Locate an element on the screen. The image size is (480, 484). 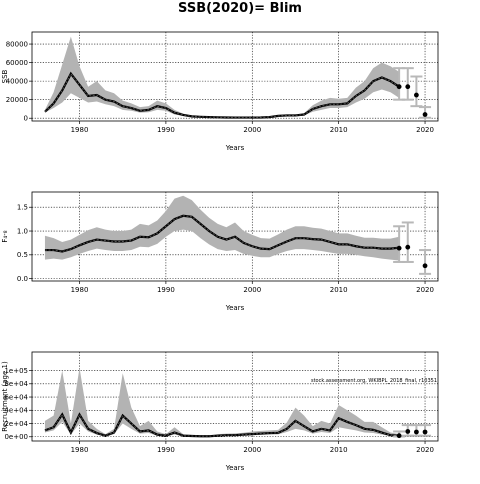
y-tick-label: 8e+04 is located at coordinates (16, 384).